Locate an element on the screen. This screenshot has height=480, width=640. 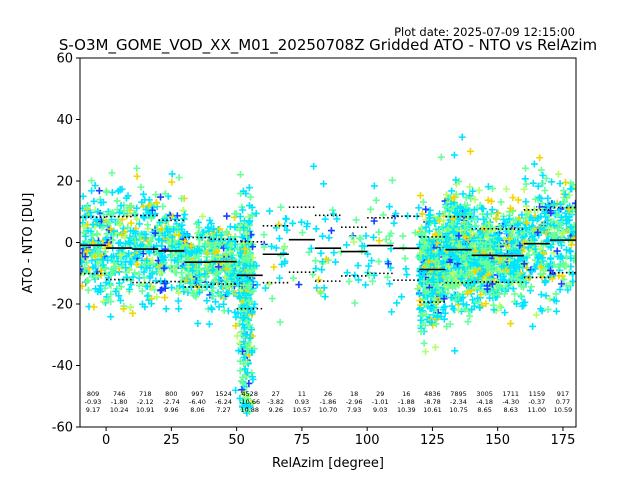
bin-mean-label: -2.74 is located at coordinates (171, 402).